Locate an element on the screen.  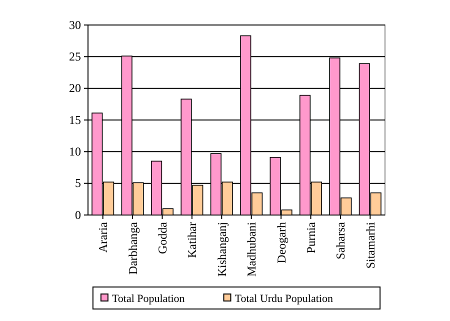
y-tick-label: 10 is located at coordinates (75, 151).